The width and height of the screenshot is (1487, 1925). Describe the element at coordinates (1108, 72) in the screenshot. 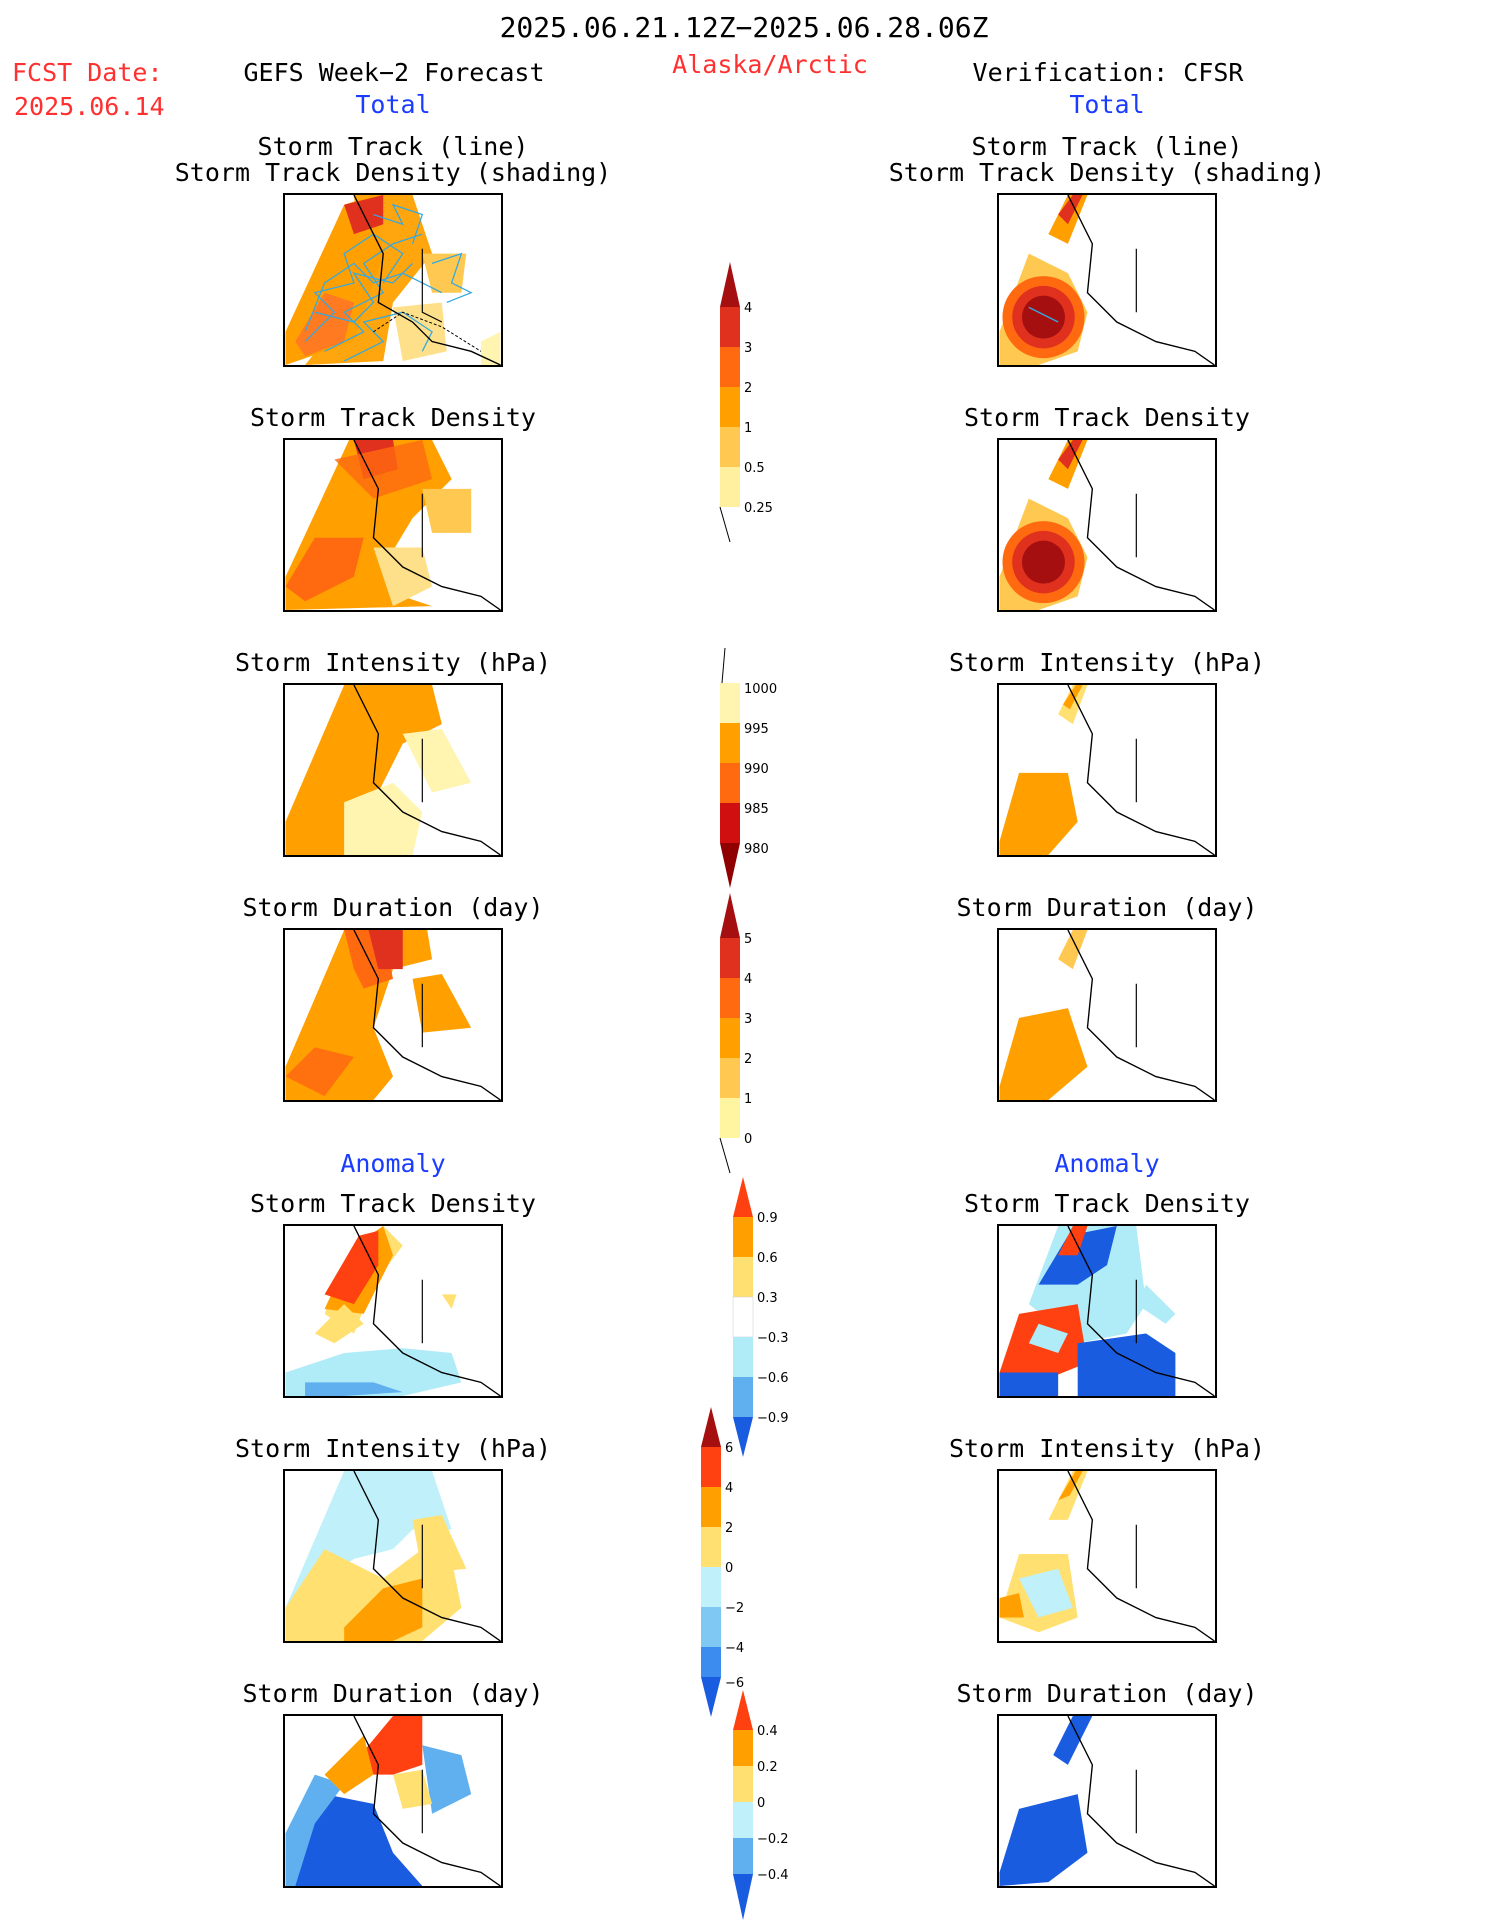

I see `right-column-title: Verification: CFSR` at that location.